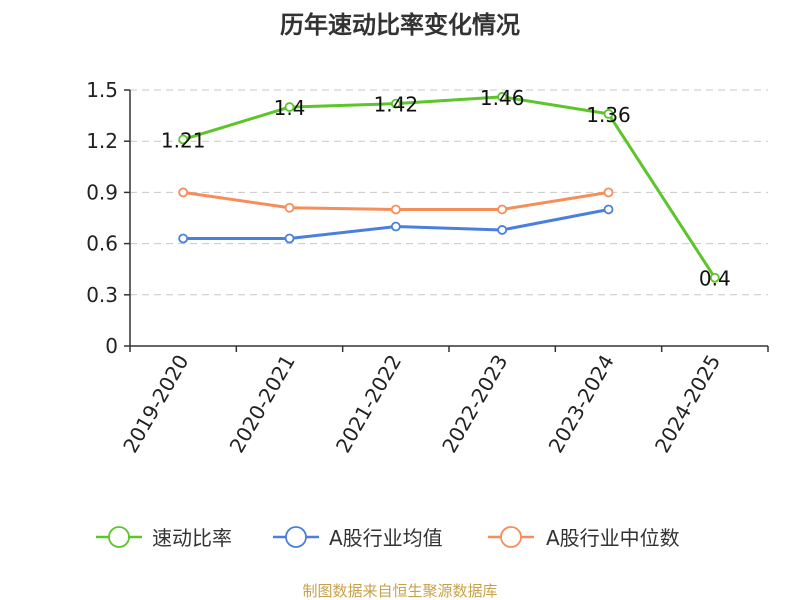 The width and height of the screenshot is (800, 600). What do you see at coordinates (102, 244) in the screenshot?
I see `y-tick-label: 0.6` at bounding box center [102, 244].